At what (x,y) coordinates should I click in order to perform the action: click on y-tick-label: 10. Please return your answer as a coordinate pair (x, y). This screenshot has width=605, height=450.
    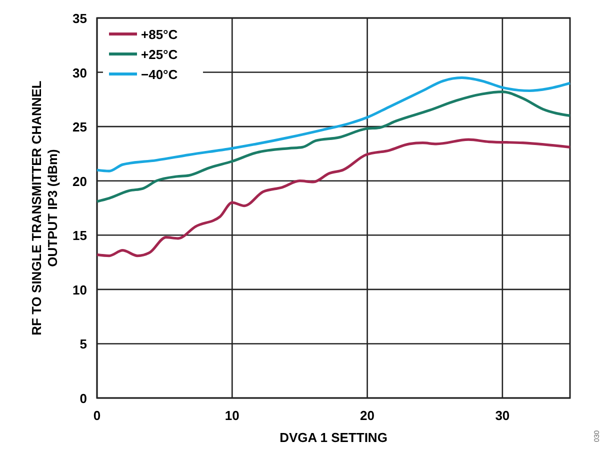
    Looking at the image, I should click on (79, 290).